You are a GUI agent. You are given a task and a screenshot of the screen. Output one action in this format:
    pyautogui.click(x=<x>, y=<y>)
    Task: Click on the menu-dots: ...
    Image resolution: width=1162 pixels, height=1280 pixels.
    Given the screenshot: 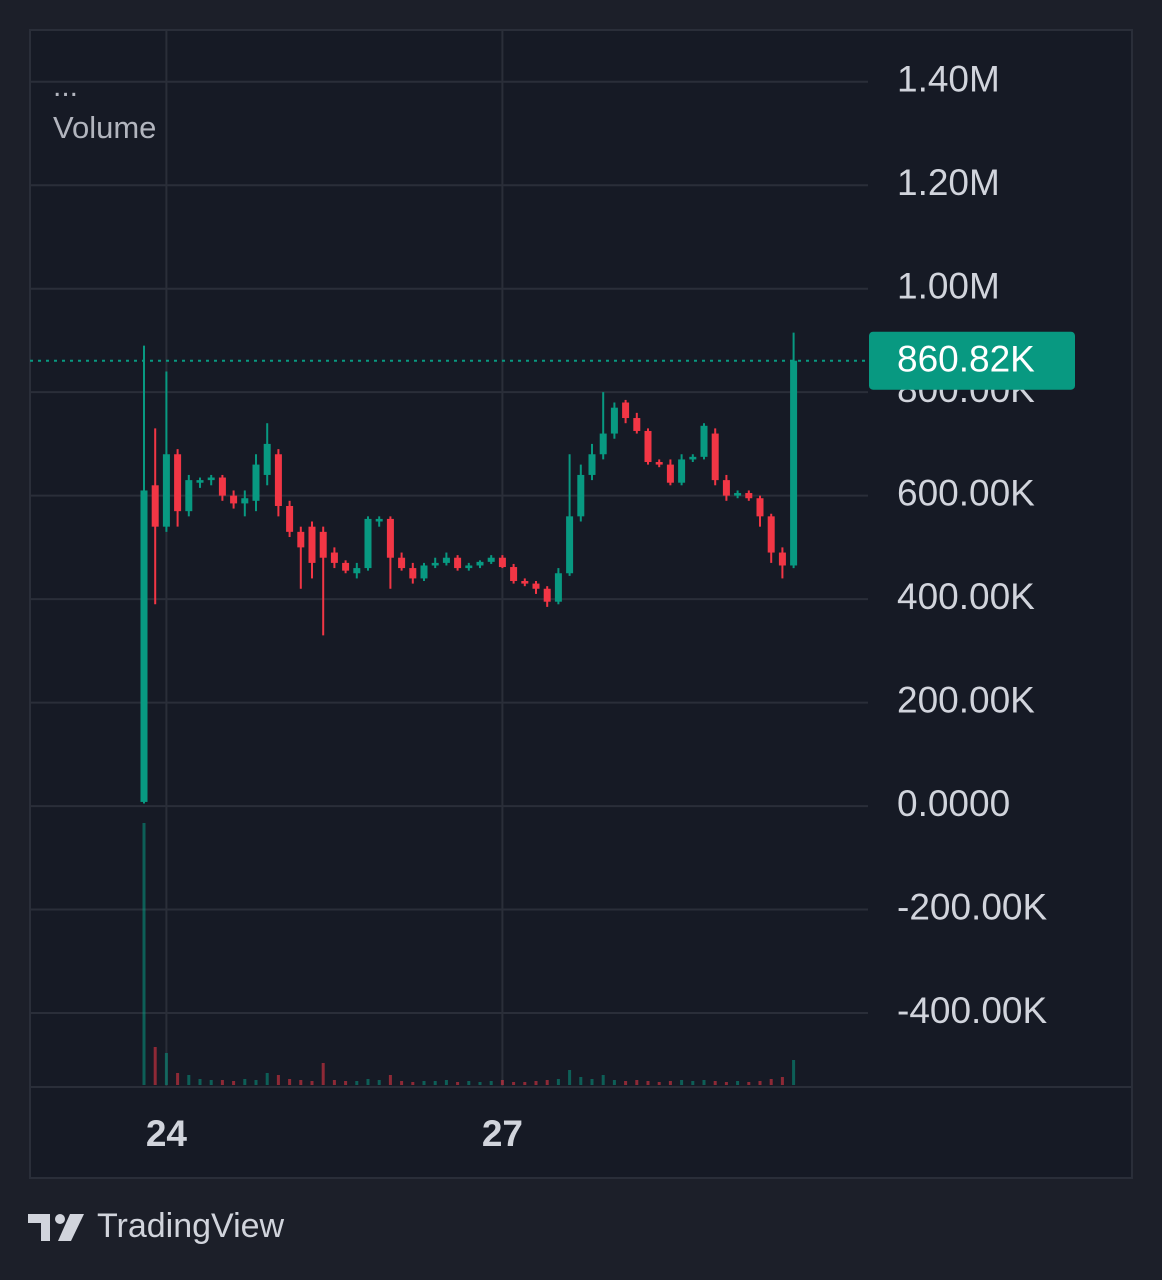 What is the action you would take?
    pyautogui.click(x=65, y=86)
    